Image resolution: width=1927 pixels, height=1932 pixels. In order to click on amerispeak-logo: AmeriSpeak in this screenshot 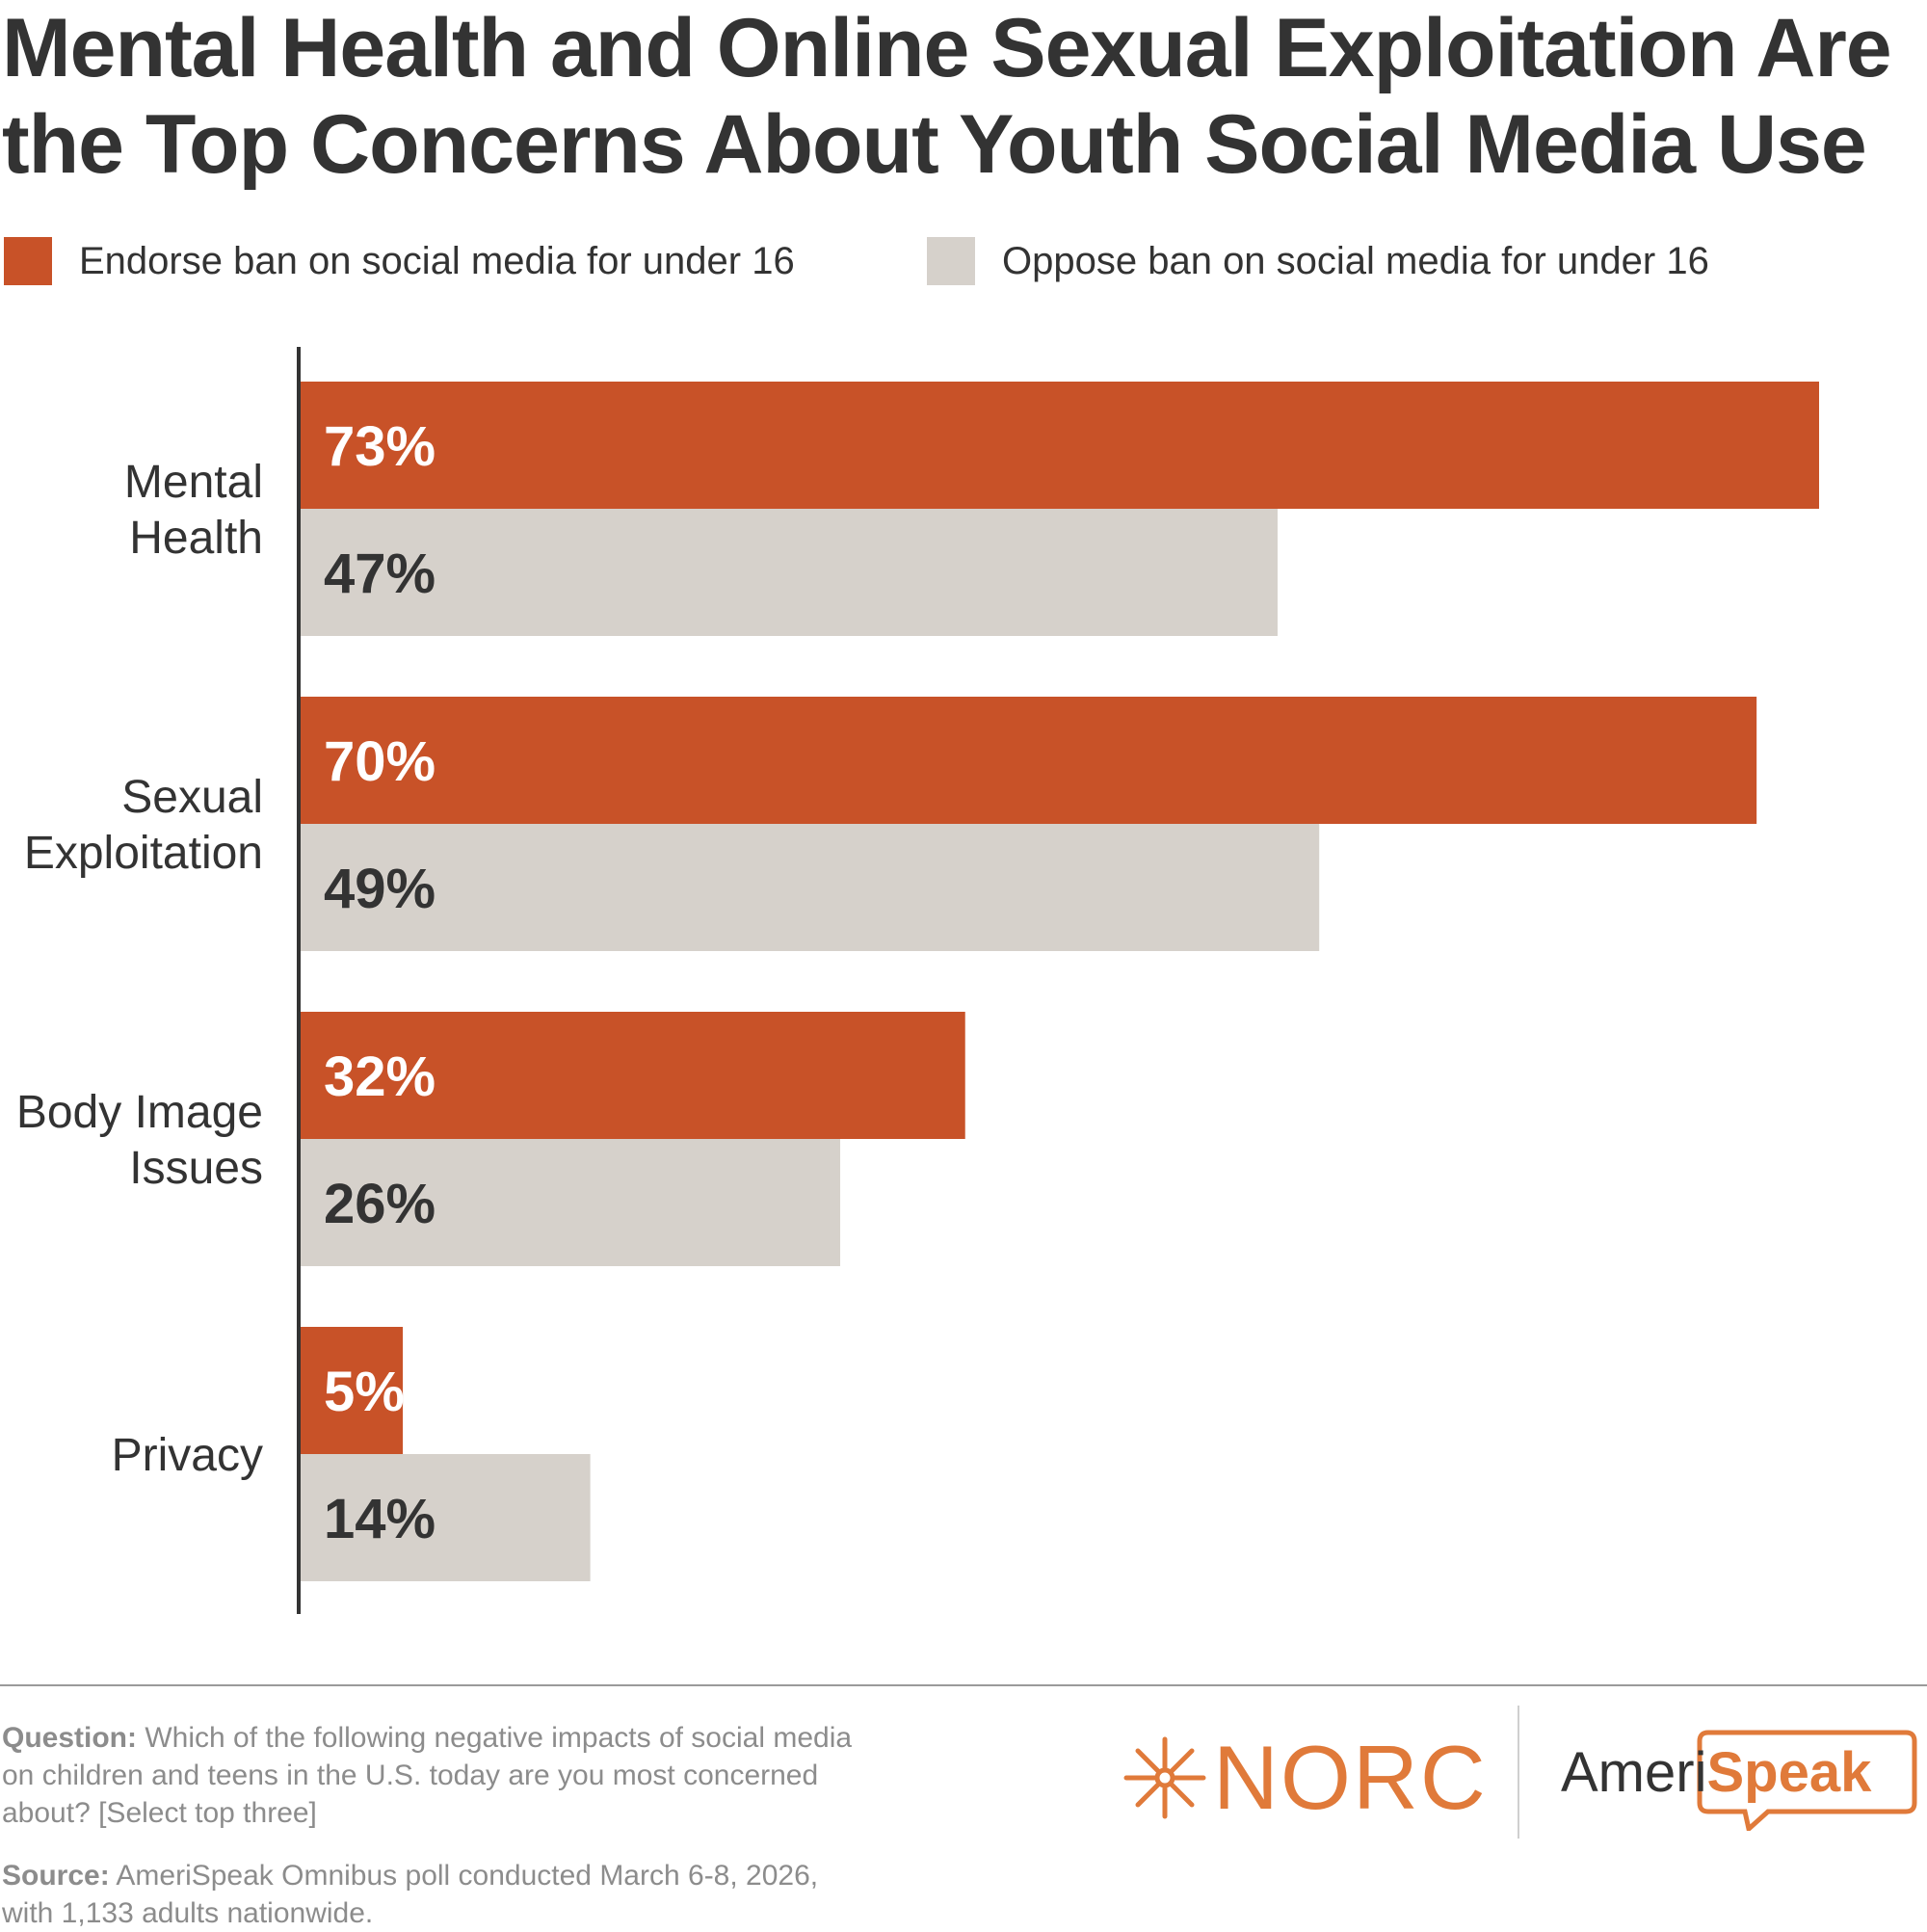, I will do `click(1736, 1778)`.